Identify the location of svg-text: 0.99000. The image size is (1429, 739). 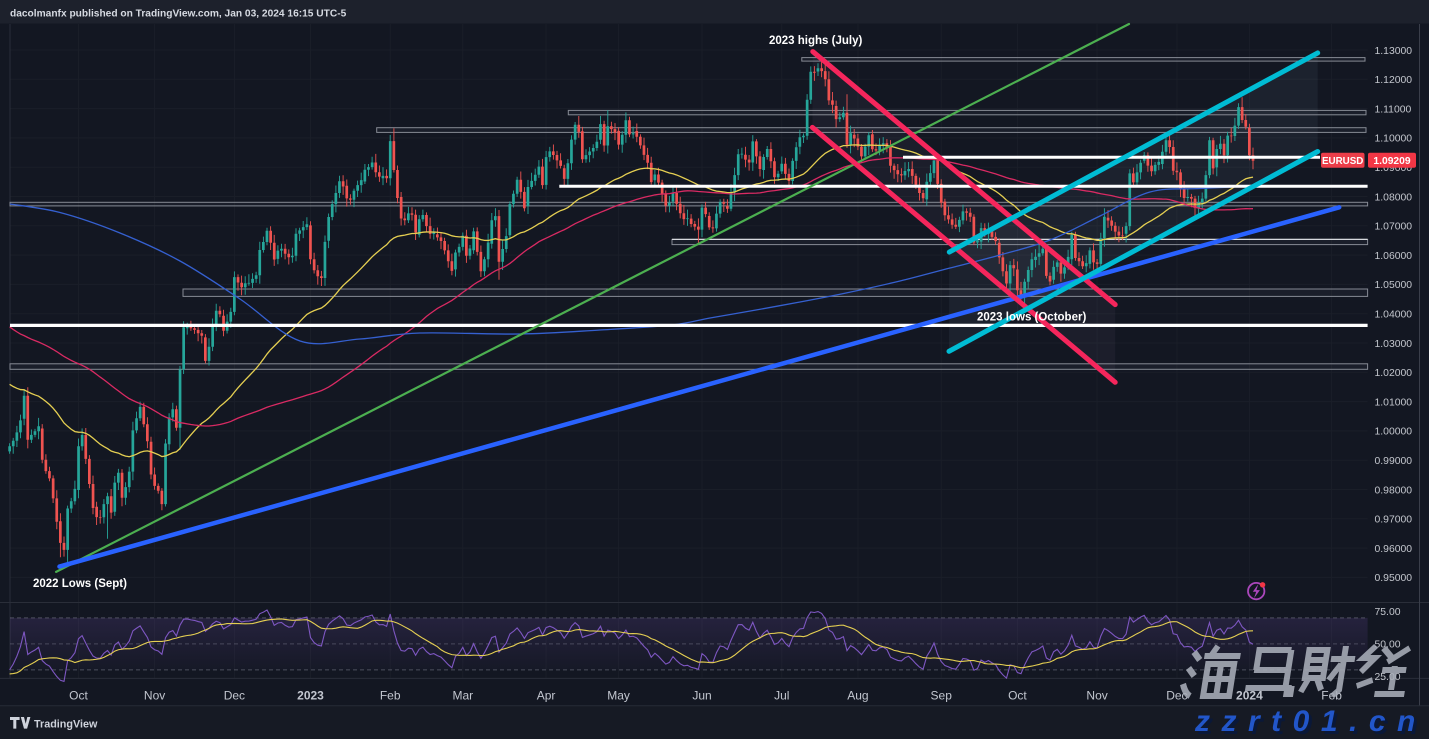
(1394, 461).